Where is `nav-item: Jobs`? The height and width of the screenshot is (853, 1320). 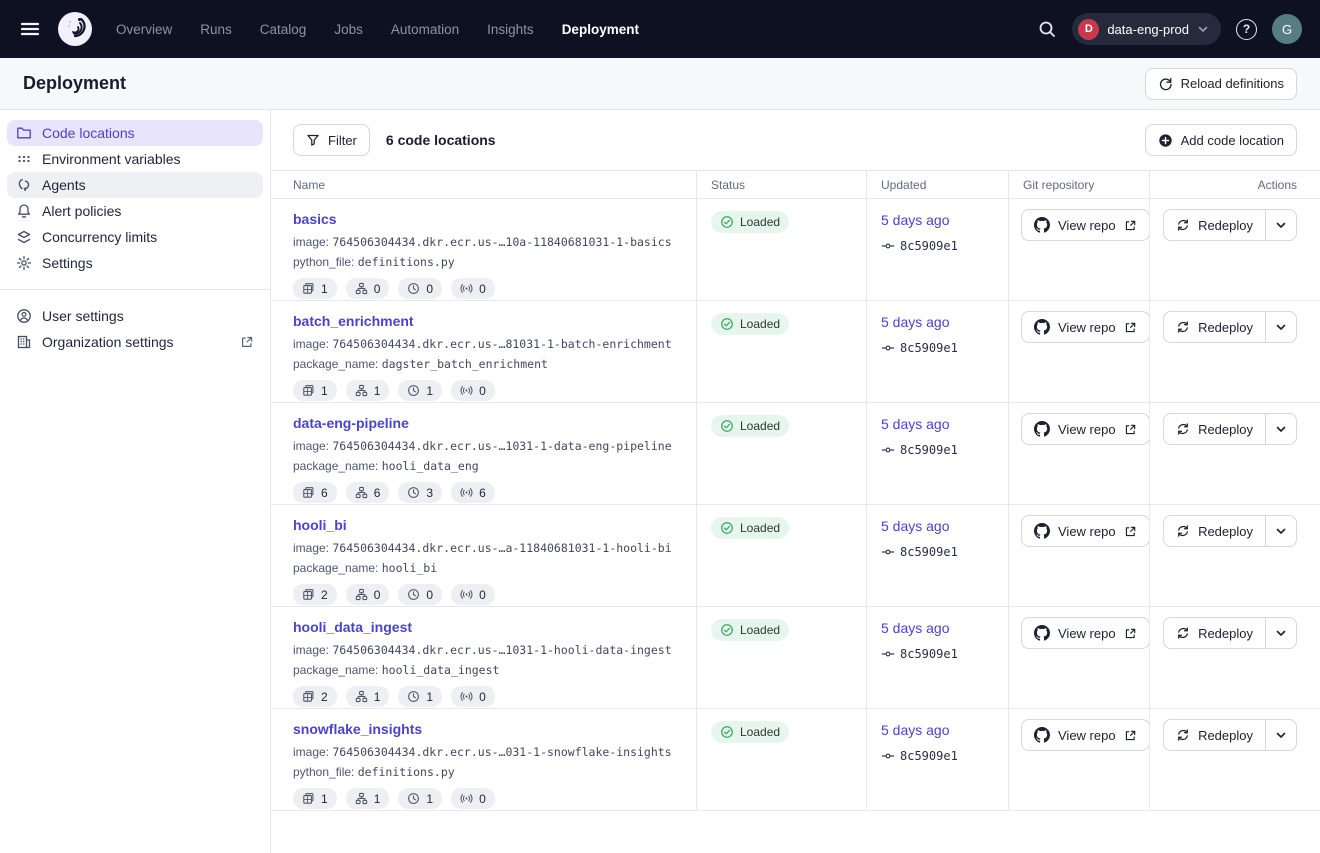
nav-item: Jobs is located at coordinates (348, 29).